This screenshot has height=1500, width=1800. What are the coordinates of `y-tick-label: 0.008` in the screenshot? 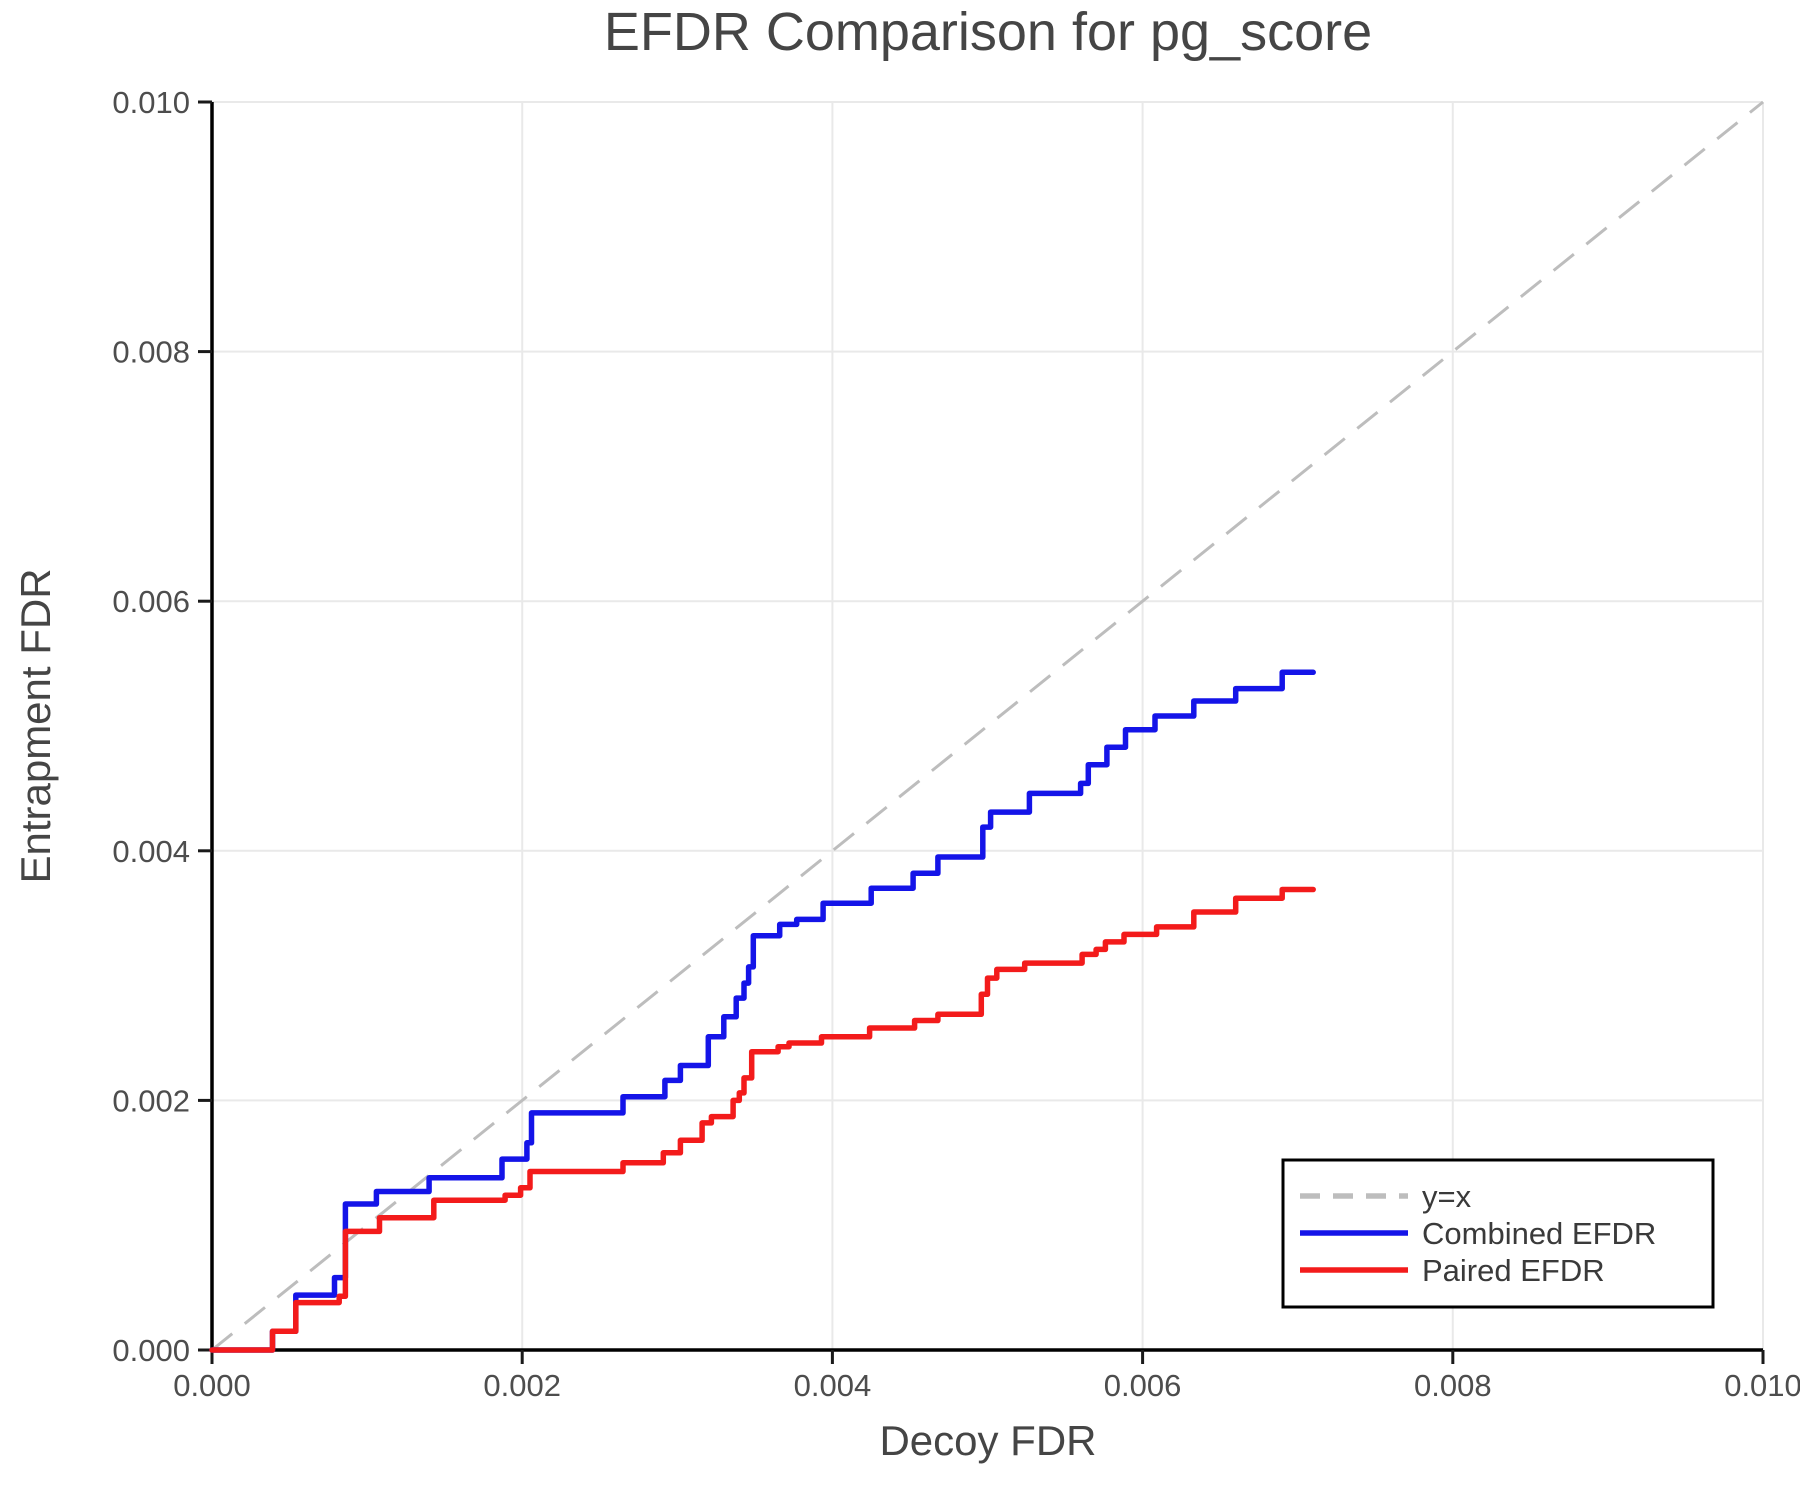 It's located at (151, 352).